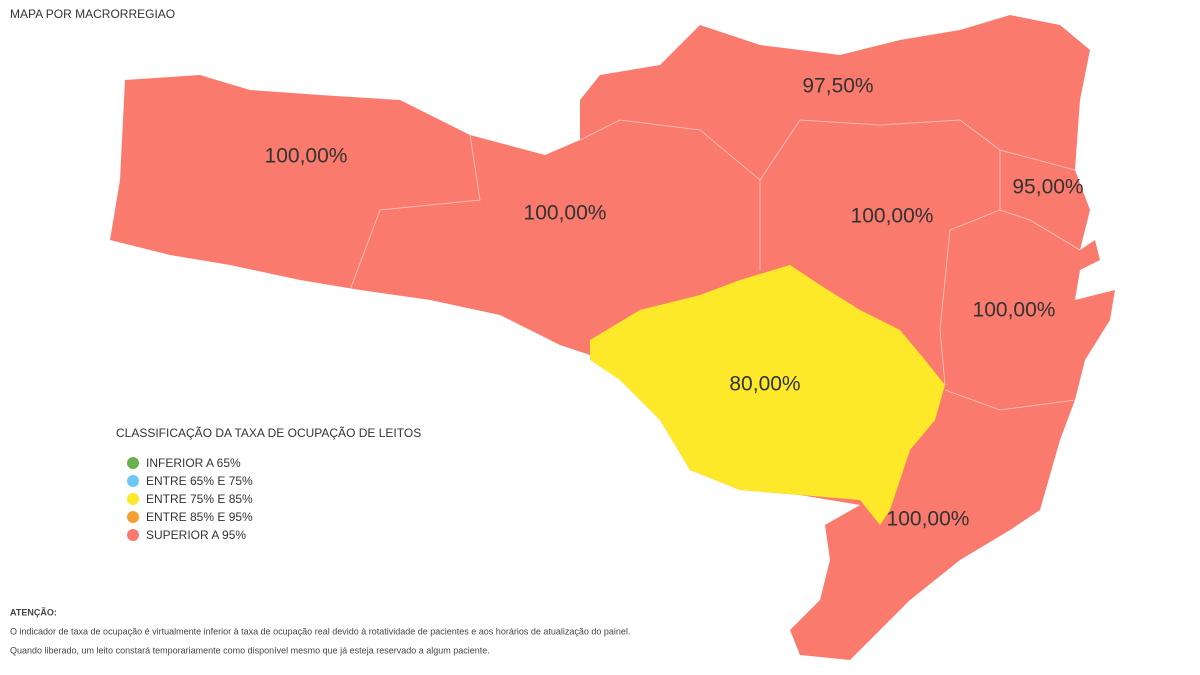 The width and height of the screenshot is (1200, 675). Describe the element at coordinates (837, 86) in the screenshot. I see `region-label: 97,50%` at that location.